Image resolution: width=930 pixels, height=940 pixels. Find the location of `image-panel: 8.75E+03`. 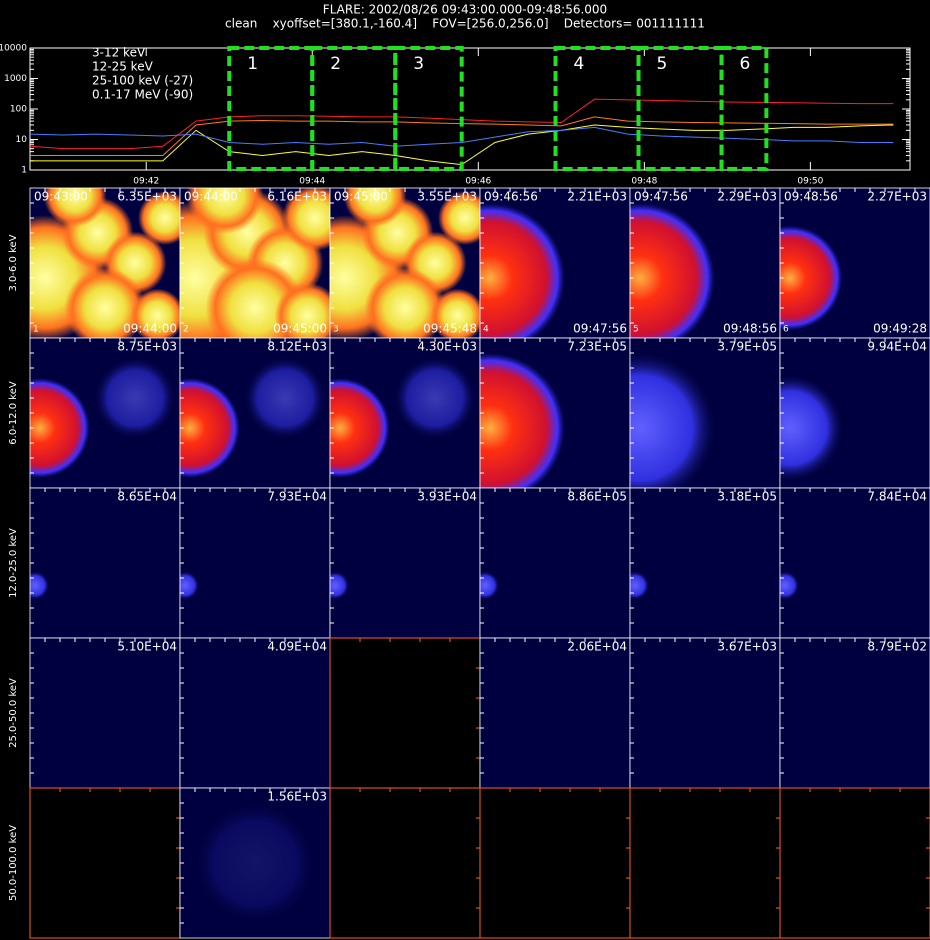

image-panel: 8.75E+03 is located at coordinates (105, 413).